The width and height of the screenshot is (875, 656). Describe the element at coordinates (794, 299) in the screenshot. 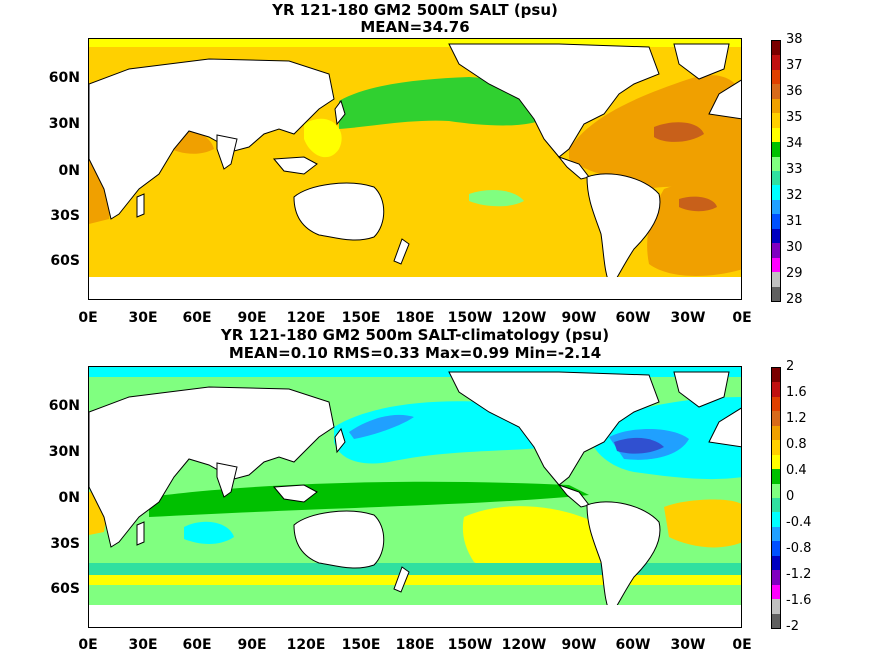

I see `colorbar-tick-label: 28` at that location.